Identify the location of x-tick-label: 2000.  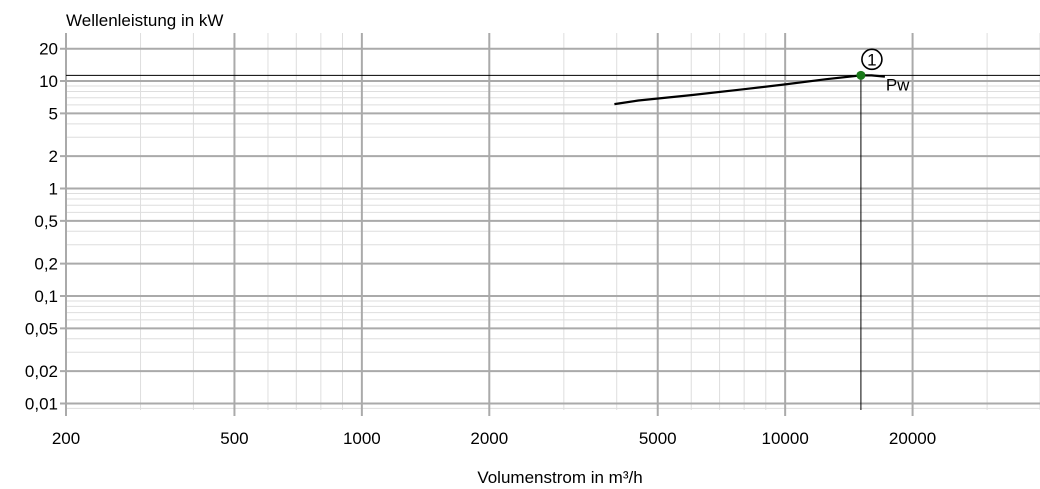
(489, 438).